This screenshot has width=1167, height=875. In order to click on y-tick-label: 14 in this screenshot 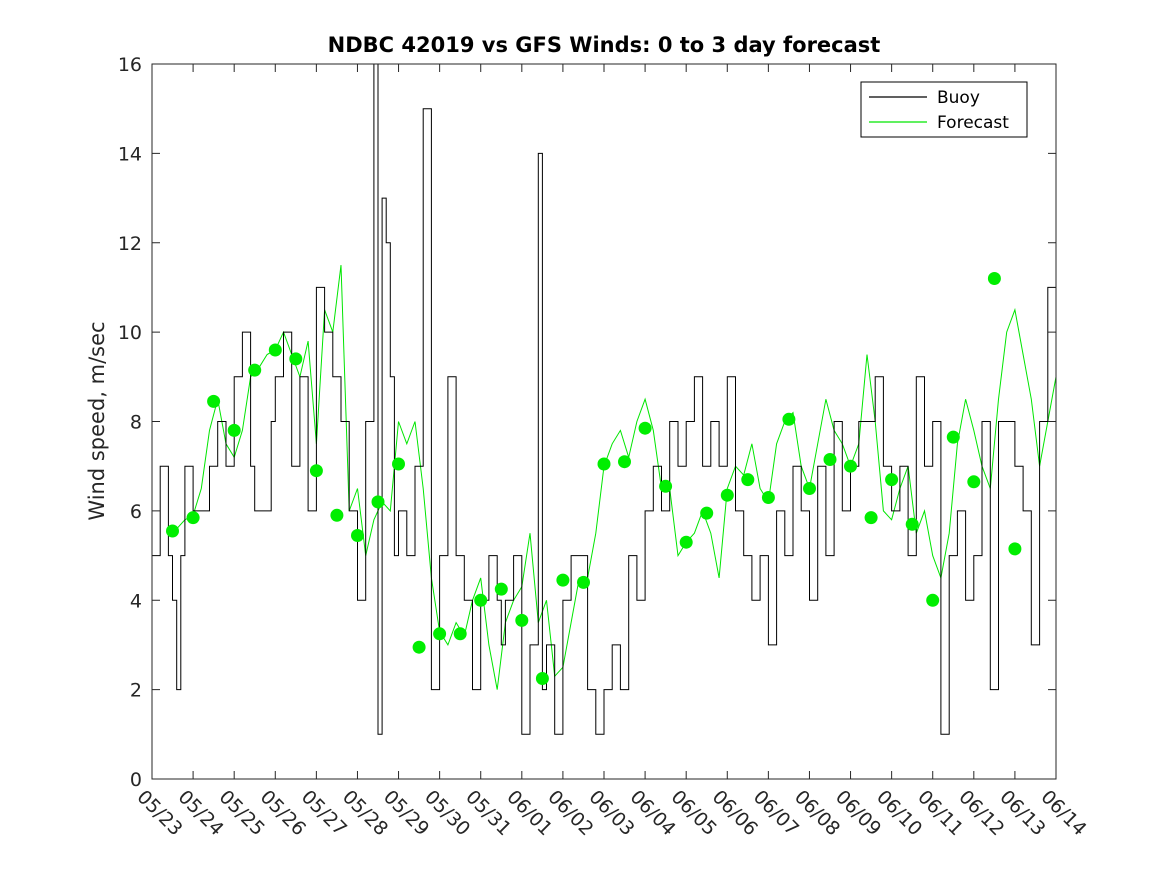, I will do `click(130, 154)`.